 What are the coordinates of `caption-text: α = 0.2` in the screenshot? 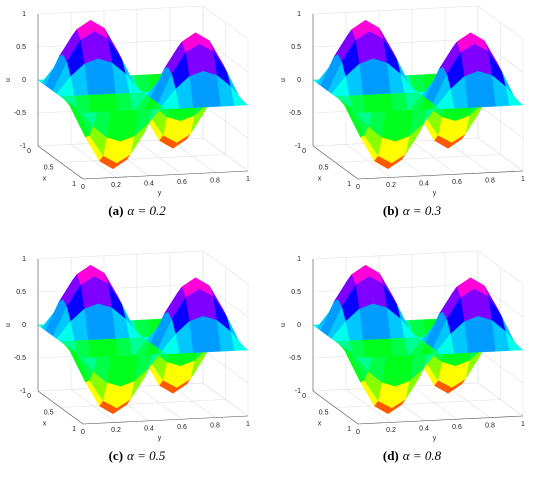 It's located at (146, 210).